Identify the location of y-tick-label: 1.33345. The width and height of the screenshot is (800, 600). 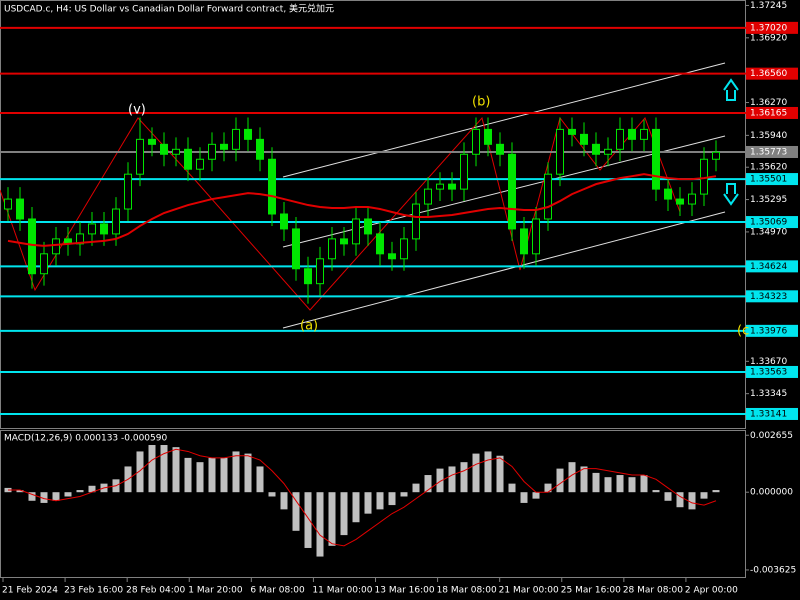
(768, 394).